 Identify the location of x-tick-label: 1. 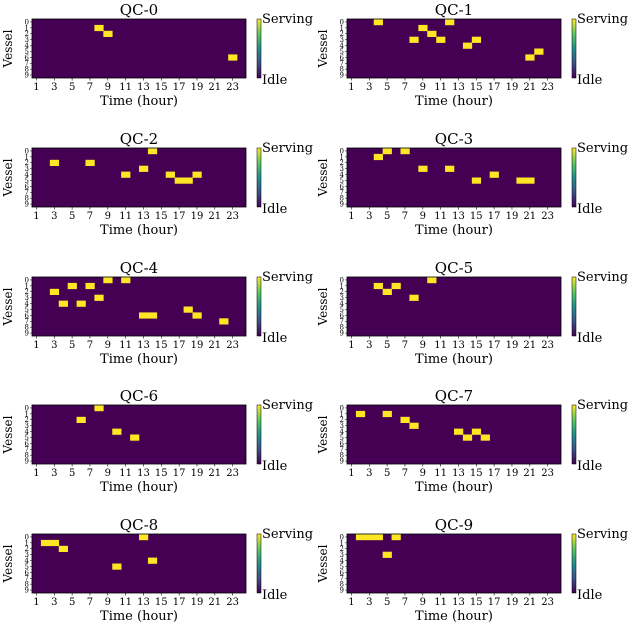
(36, 345).